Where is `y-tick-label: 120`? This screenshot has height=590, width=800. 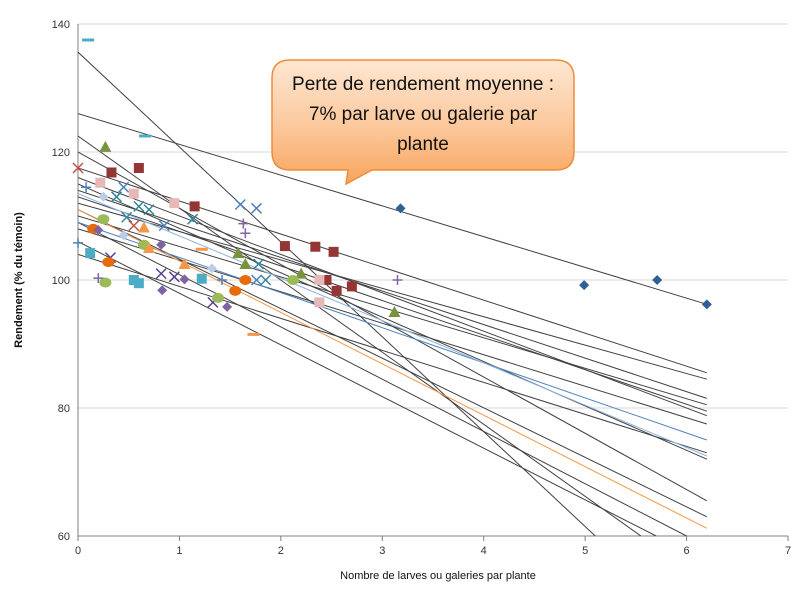
y-tick-label: 120 is located at coordinates (61, 153).